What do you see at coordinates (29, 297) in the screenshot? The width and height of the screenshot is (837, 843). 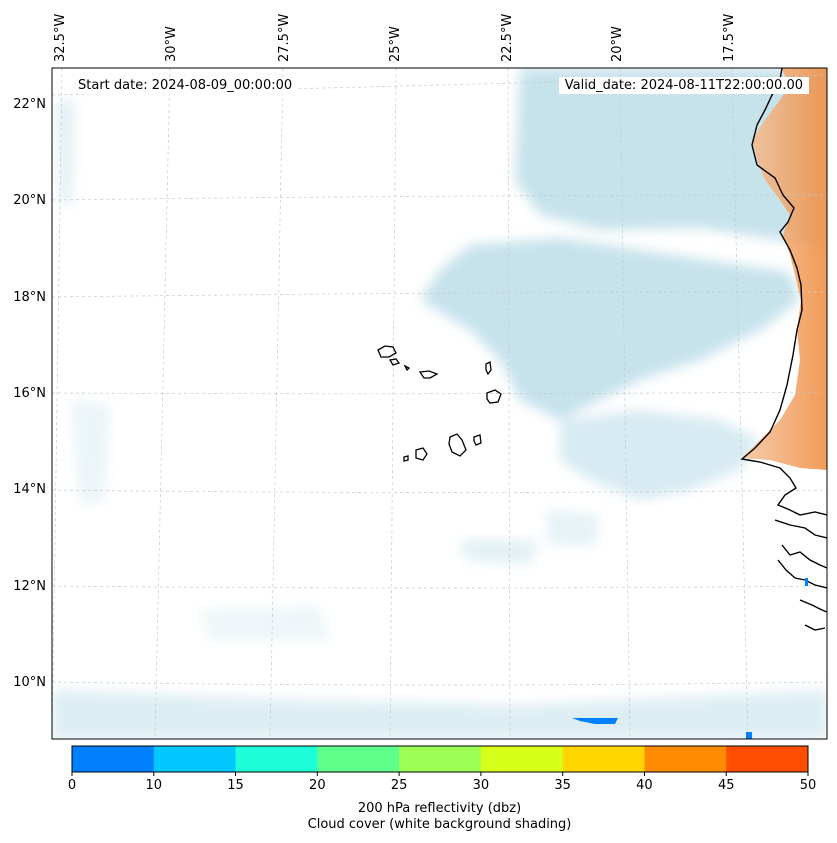 I see `lat-label-18n: 18°N` at bounding box center [29, 297].